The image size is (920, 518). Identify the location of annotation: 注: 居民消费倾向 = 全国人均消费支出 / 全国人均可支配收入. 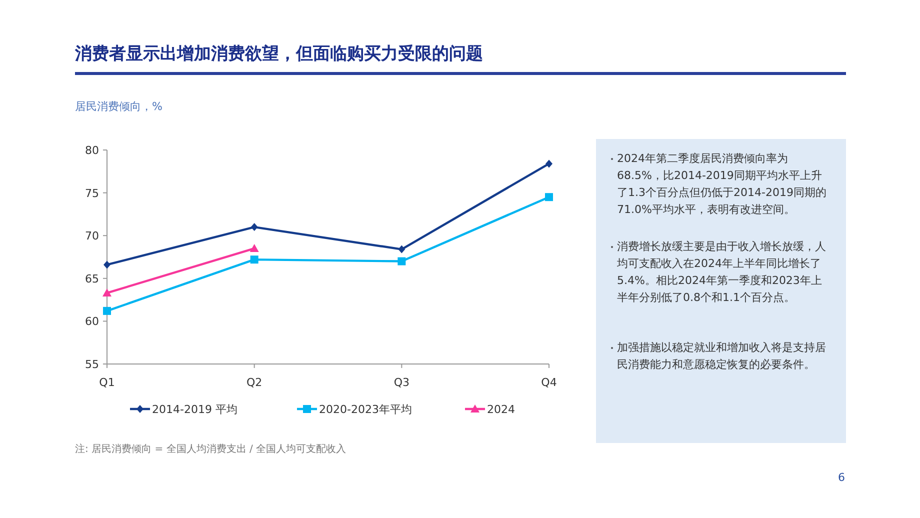
(210, 449).